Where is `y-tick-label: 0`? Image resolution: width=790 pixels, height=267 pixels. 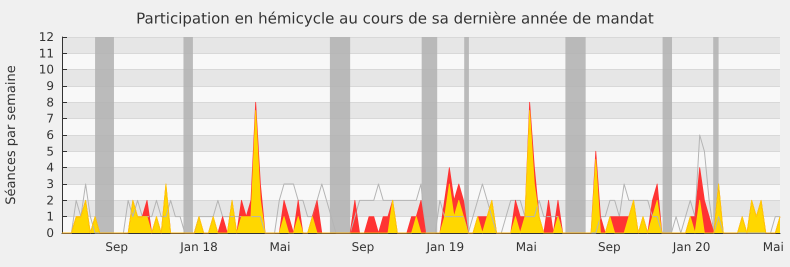 y-tick-label: 0 is located at coordinates (50, 233).